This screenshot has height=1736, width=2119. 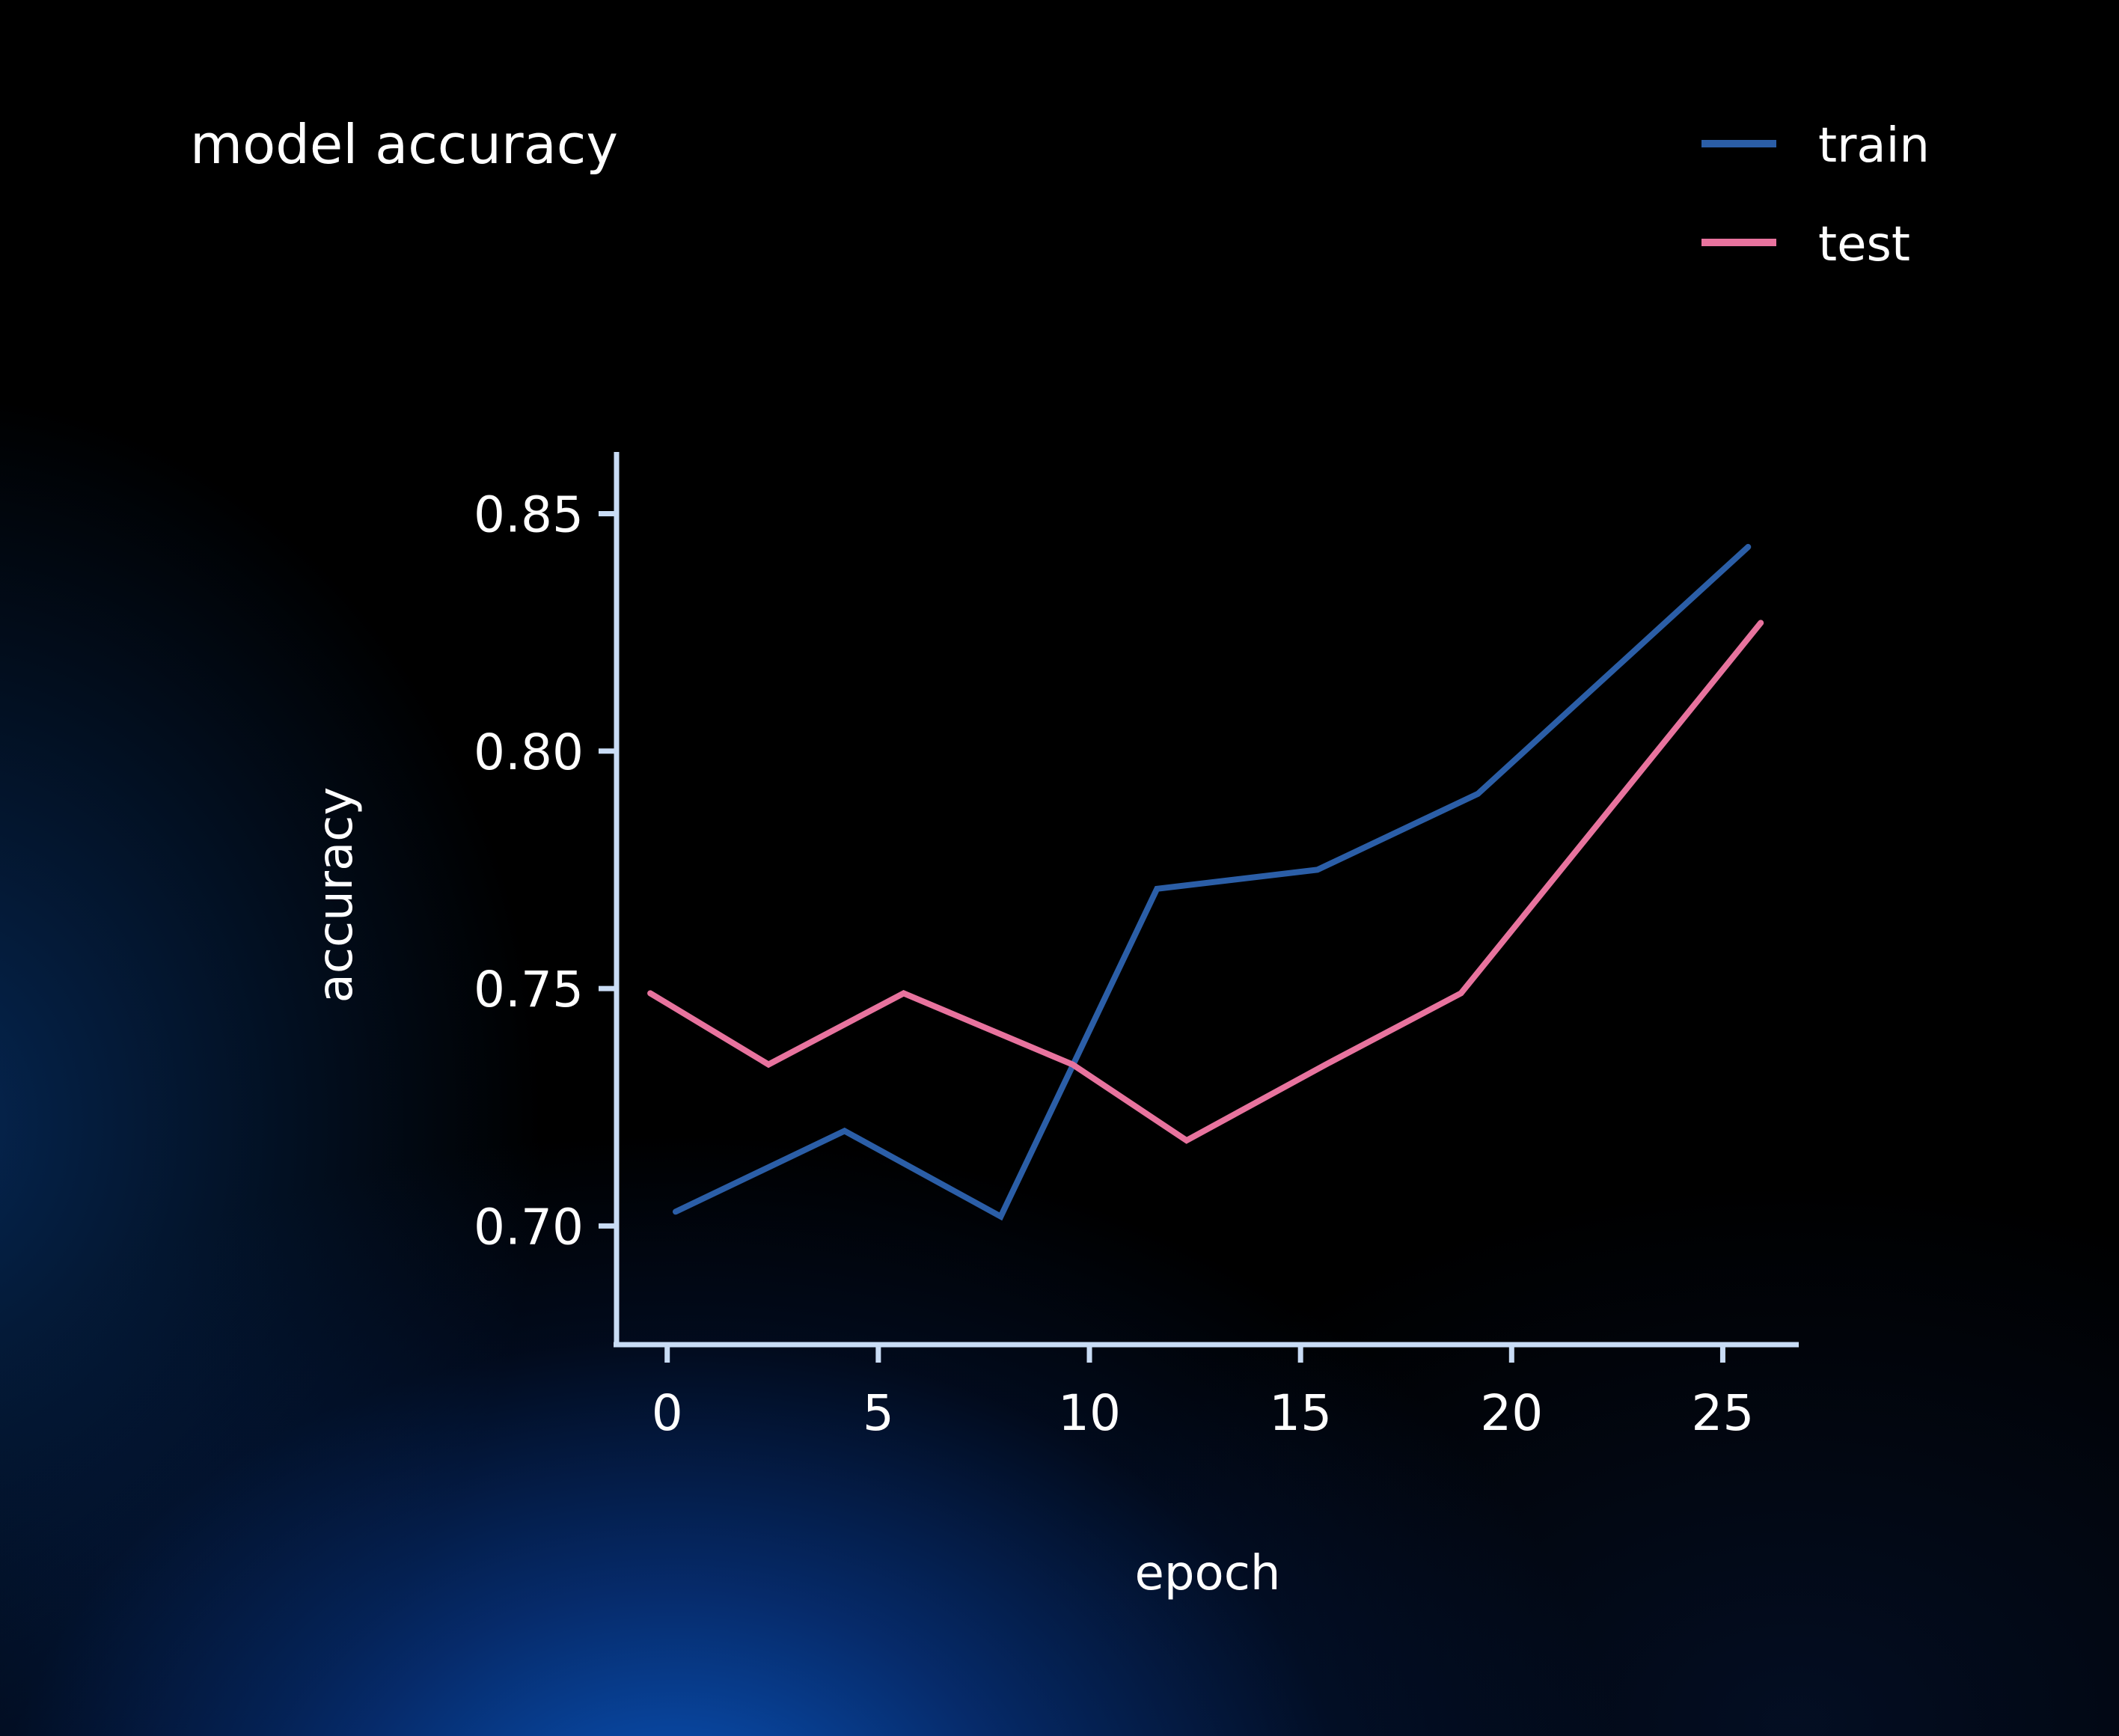 I want to click on x-tick-label: 10, so click(x=1089, y=1413).